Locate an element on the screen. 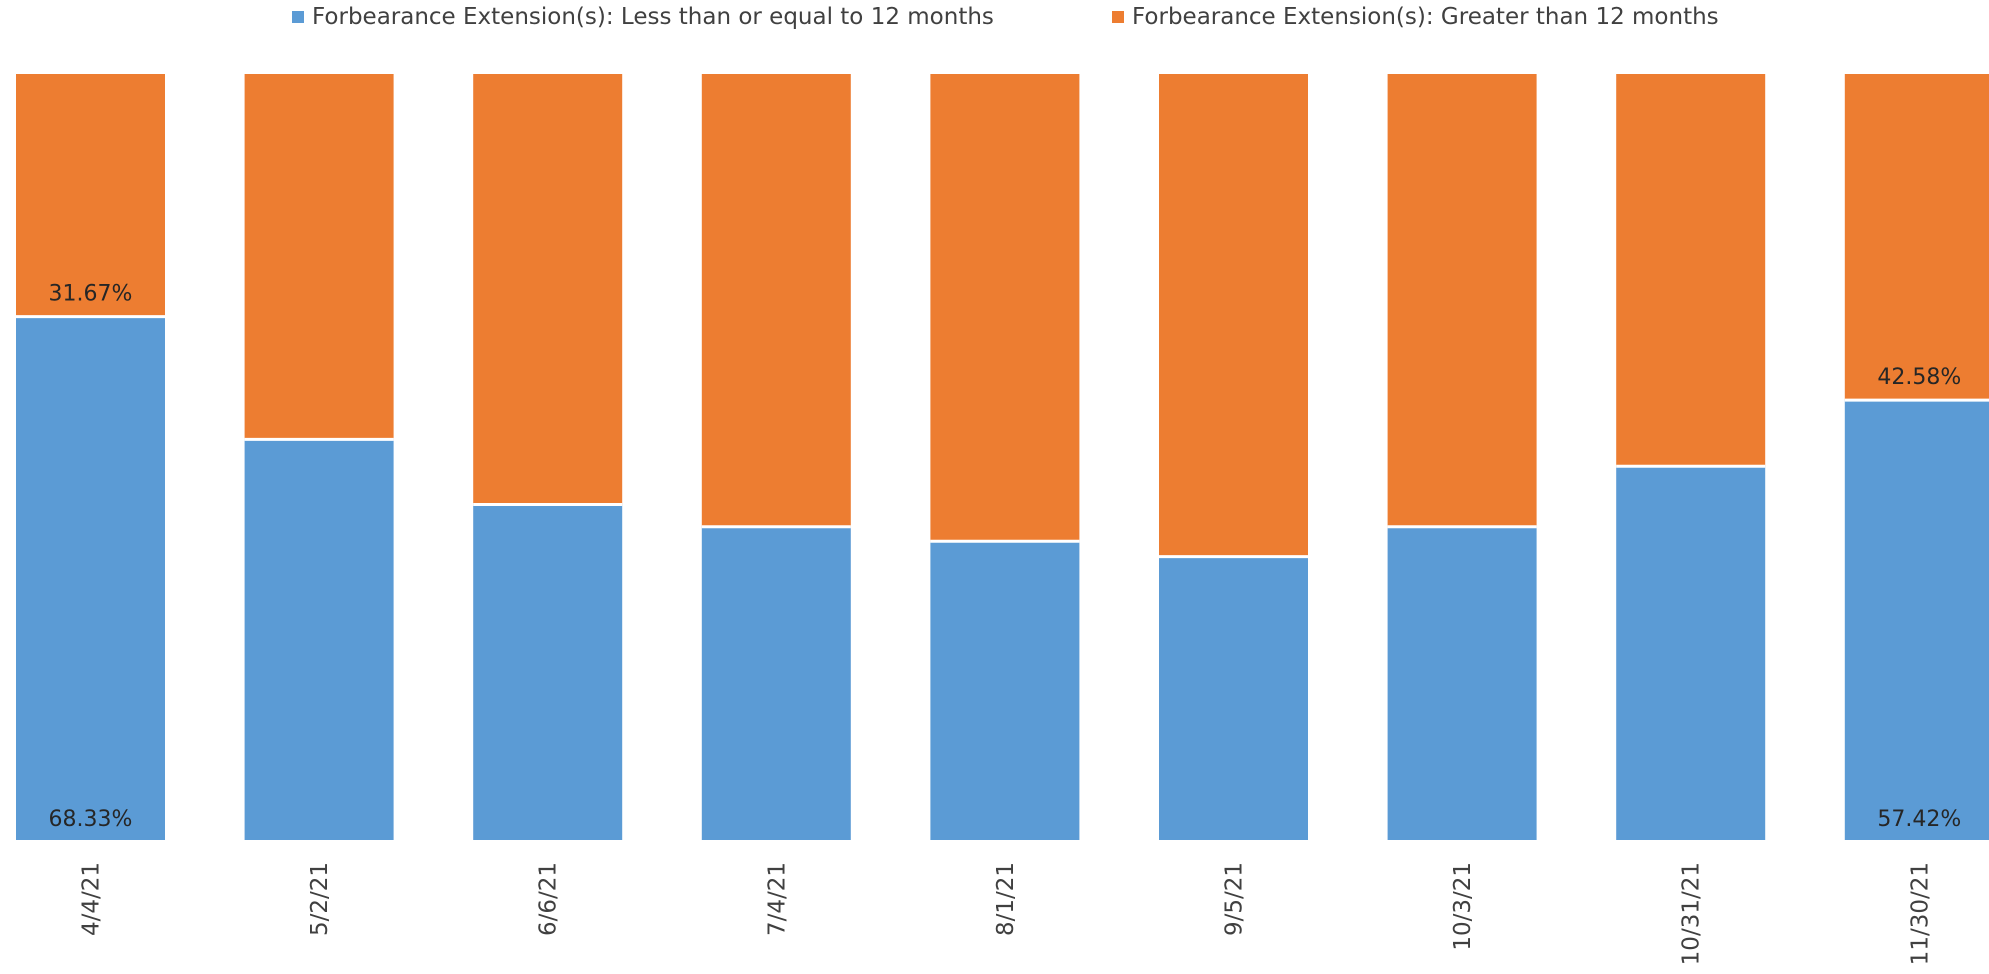  x-tick-label: 9/5/21 is located at coordinates (1235, 899).